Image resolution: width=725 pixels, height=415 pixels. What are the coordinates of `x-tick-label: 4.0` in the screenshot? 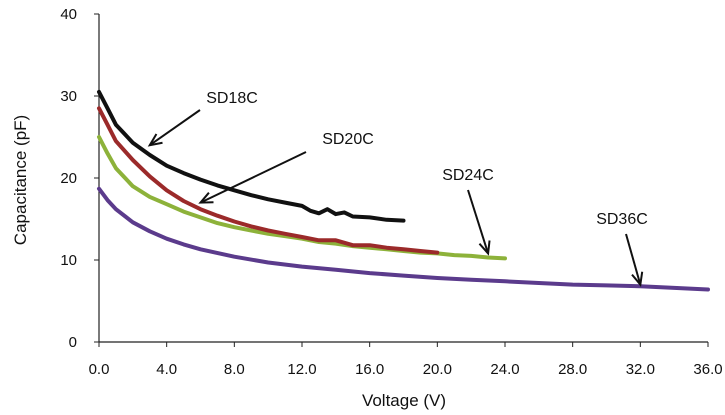 It's located at (166, 369).